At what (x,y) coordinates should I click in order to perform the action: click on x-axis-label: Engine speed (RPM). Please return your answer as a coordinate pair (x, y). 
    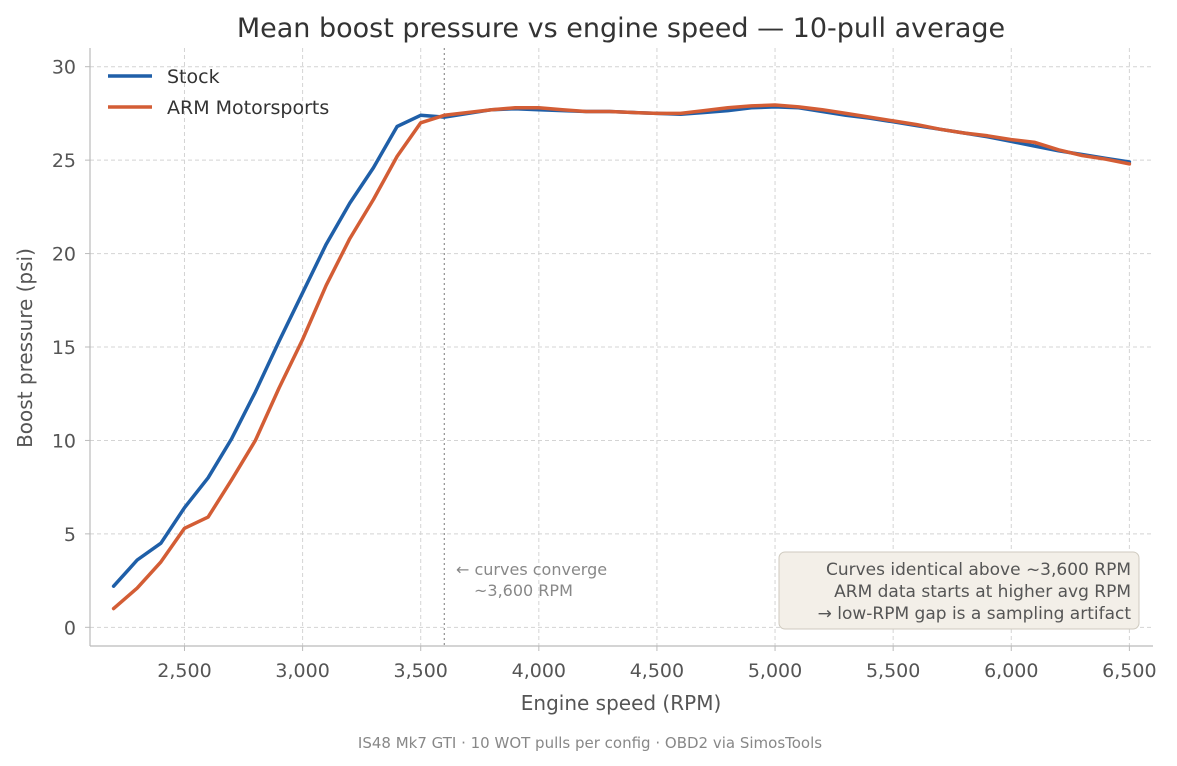
    Looking at the image, I should click on (621, 703).